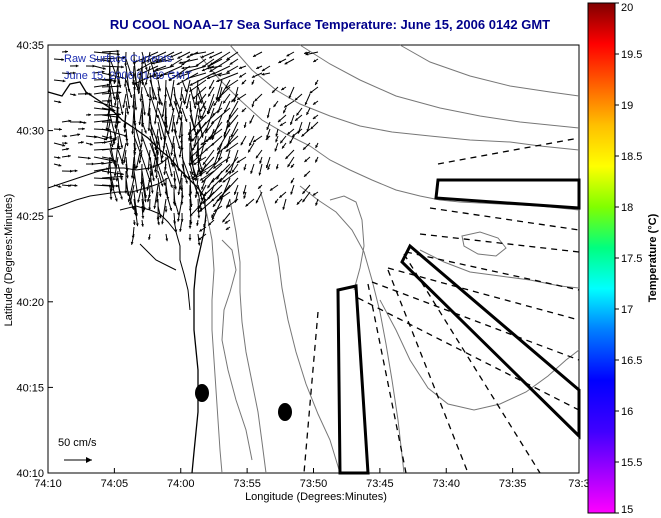 The width and height of the screenshot is (661, 518). What do you see at coordinates (78, 460) in the screenshot?
I see `scale-arrow` at bounding box center [78, 460].